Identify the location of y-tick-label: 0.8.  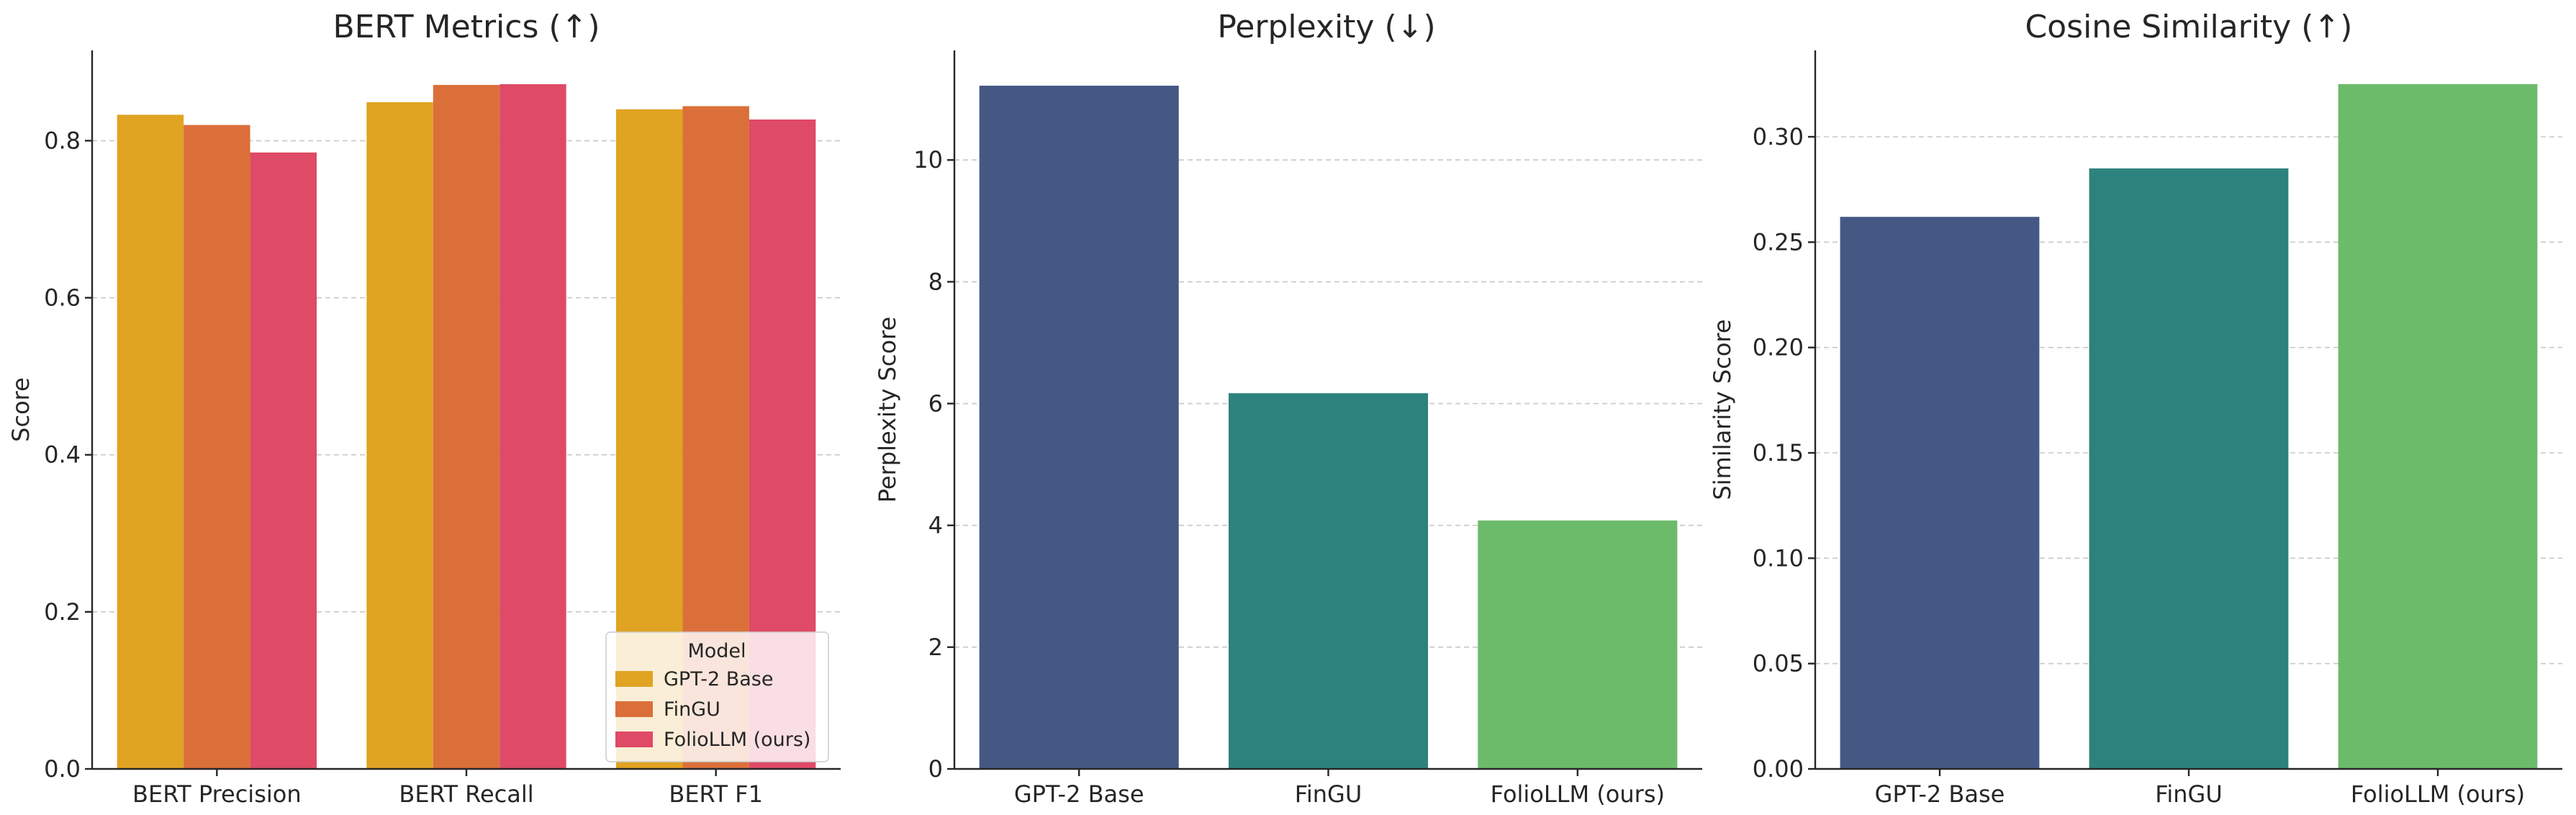
(62, 140).